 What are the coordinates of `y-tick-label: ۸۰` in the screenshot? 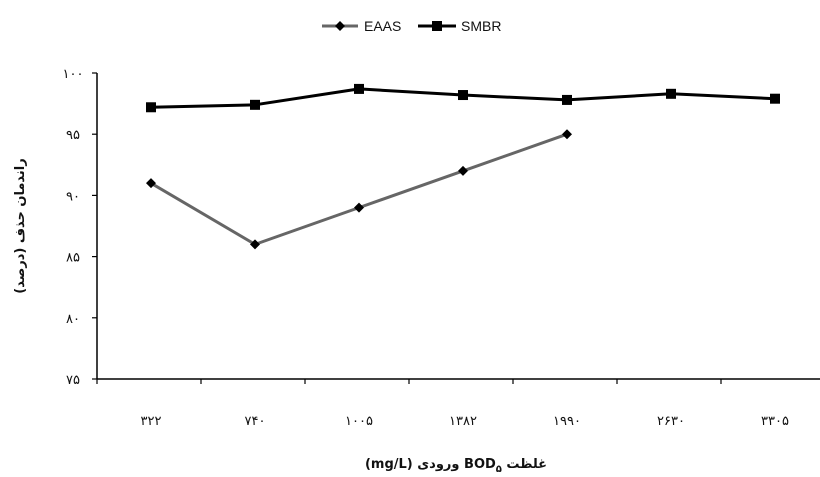 It's located at (73, 319).